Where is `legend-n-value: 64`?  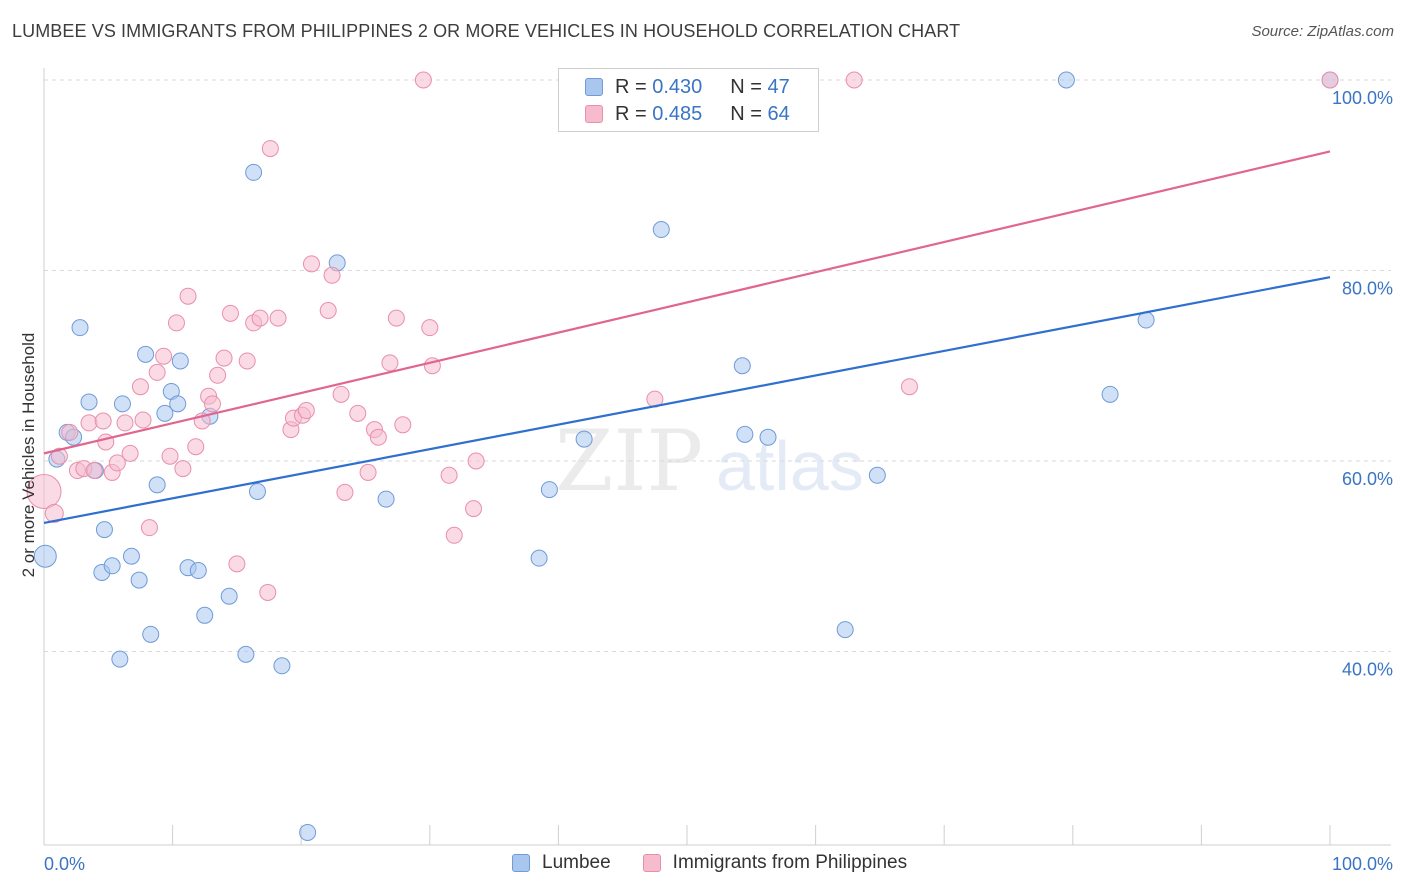
legend-n-value: 64 is located at coordinates (778, 113).